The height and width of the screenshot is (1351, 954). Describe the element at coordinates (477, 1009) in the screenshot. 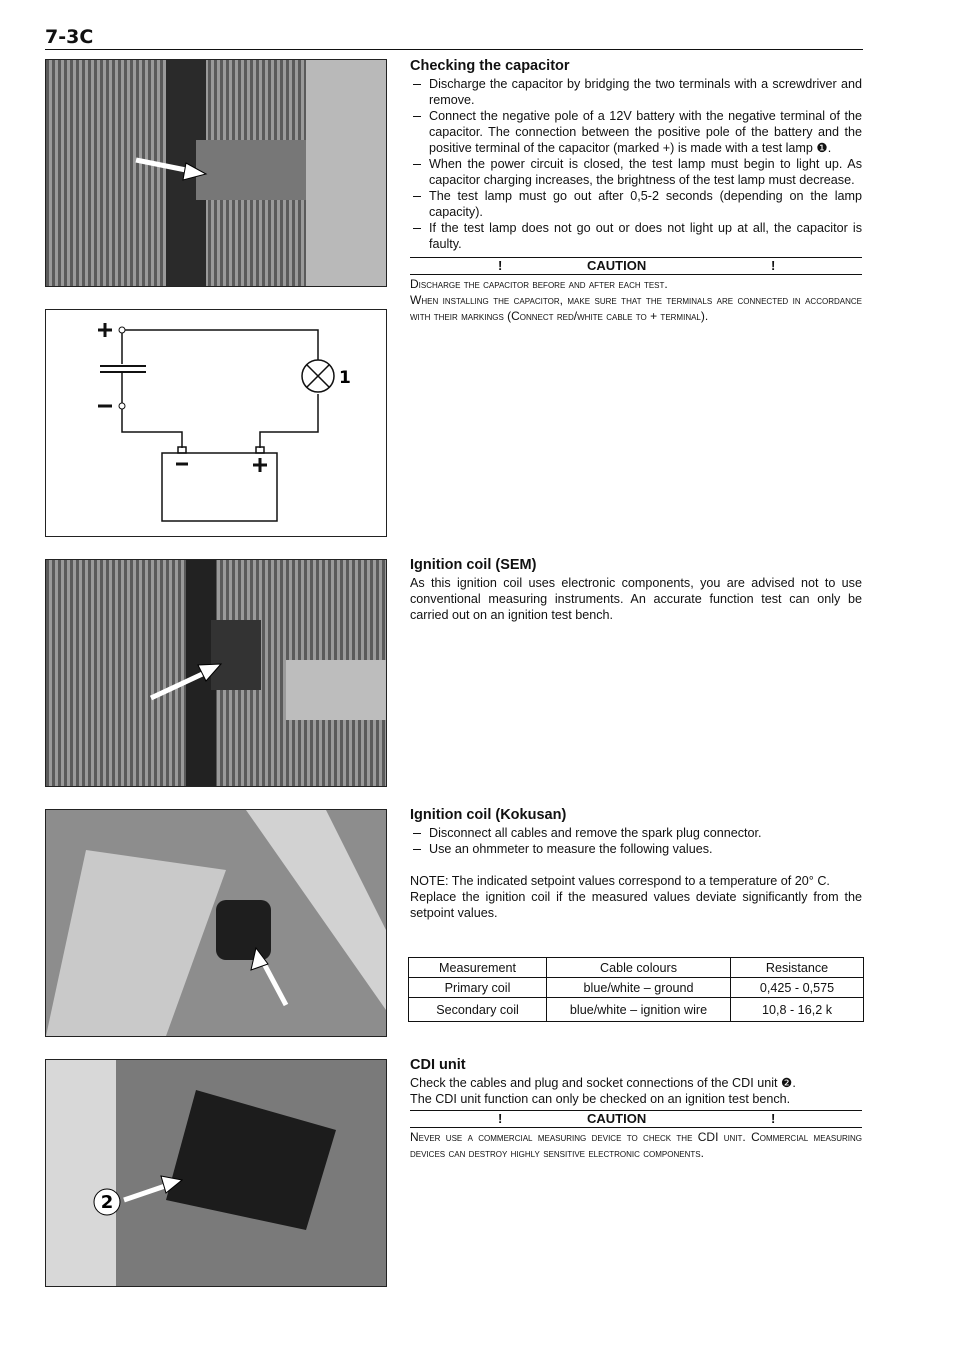

I see `cell: Secondary coil` at that location.